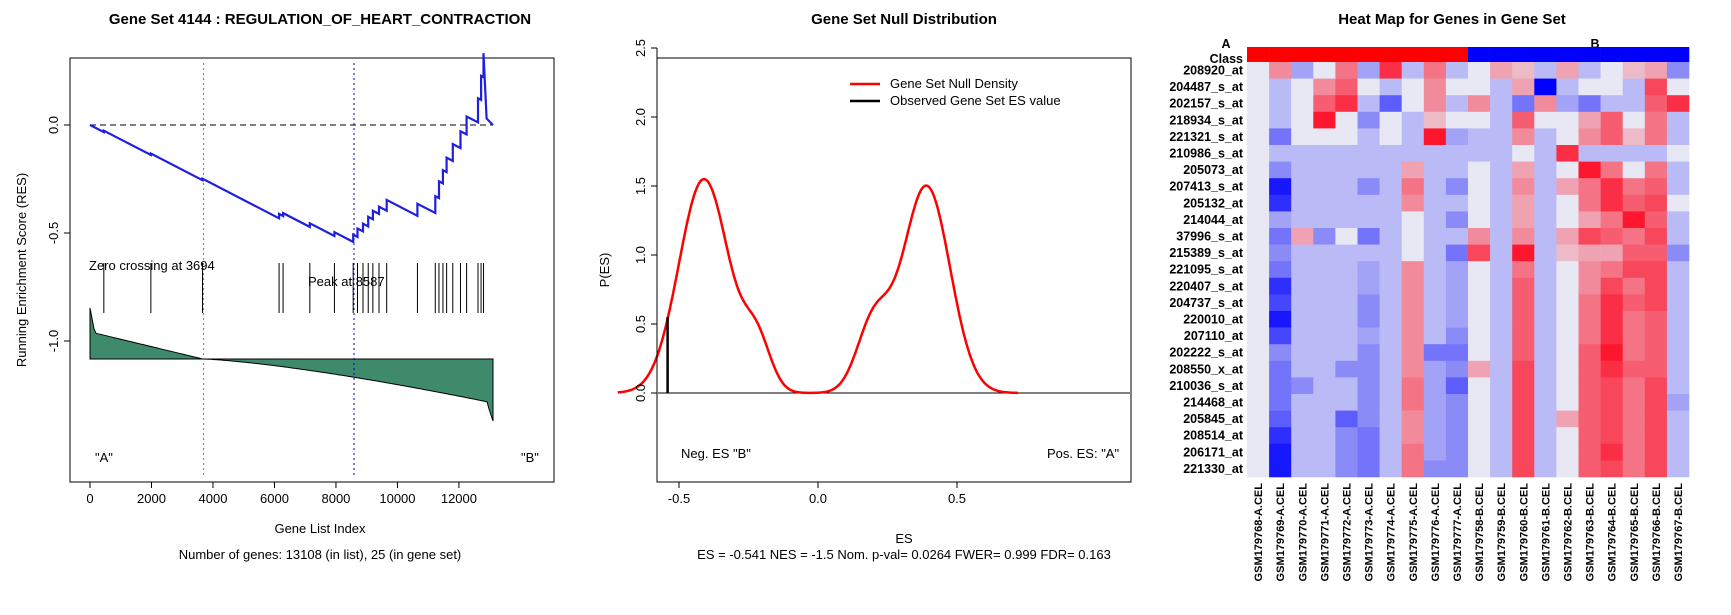  I want to click on heat-map-column-label: GSM179768-A.CEL, so click(1259, 532).